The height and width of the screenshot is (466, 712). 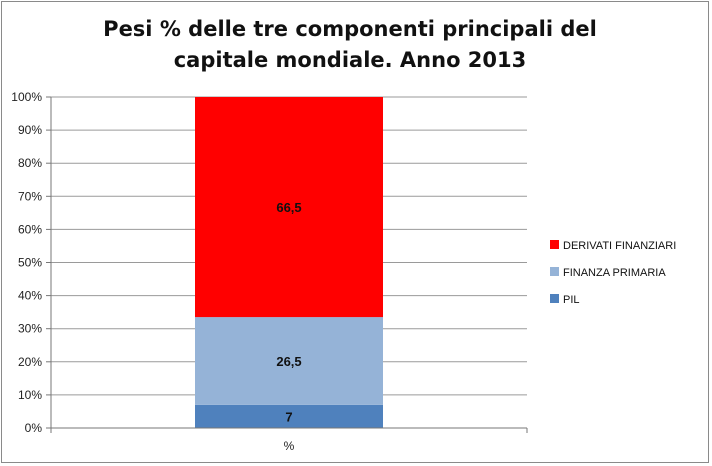 I want to click on data-label-finanza-primaria: 26,5, so click(x=288, y=361).